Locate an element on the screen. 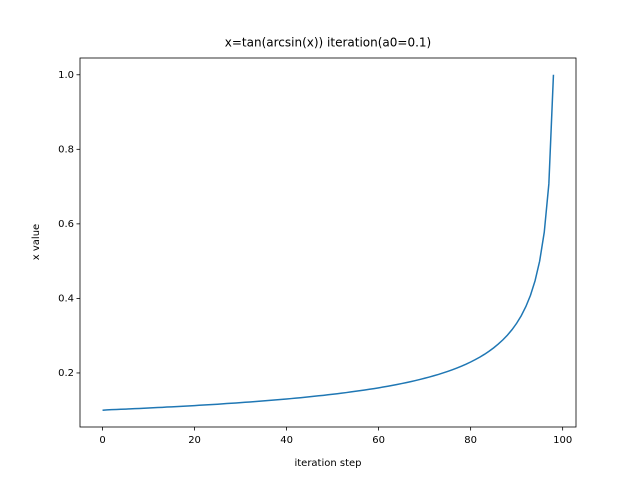 Image resolution: width=640 pixels, height=484 pixels. x-tick-label: 100 is located at coordinates (562, 440).